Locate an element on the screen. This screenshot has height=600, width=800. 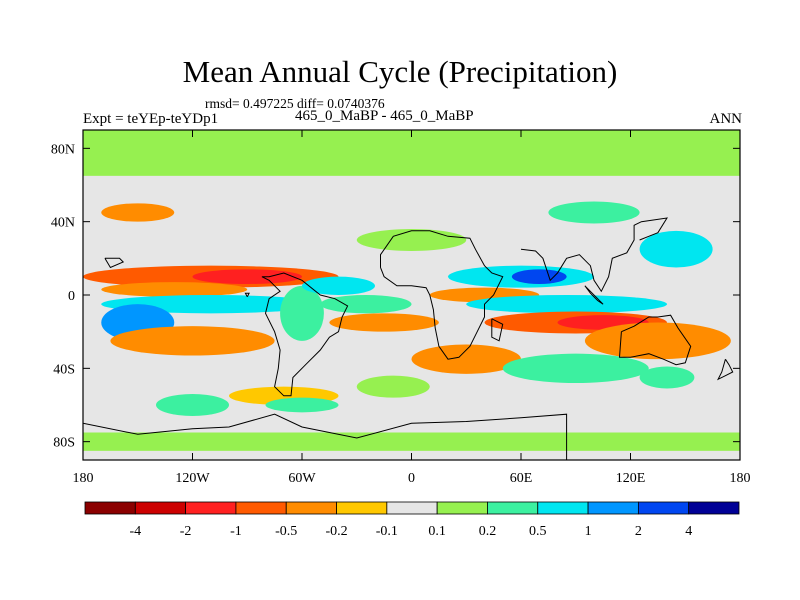
colorbar-label: -0.2 is located at coordinates (336, 531).